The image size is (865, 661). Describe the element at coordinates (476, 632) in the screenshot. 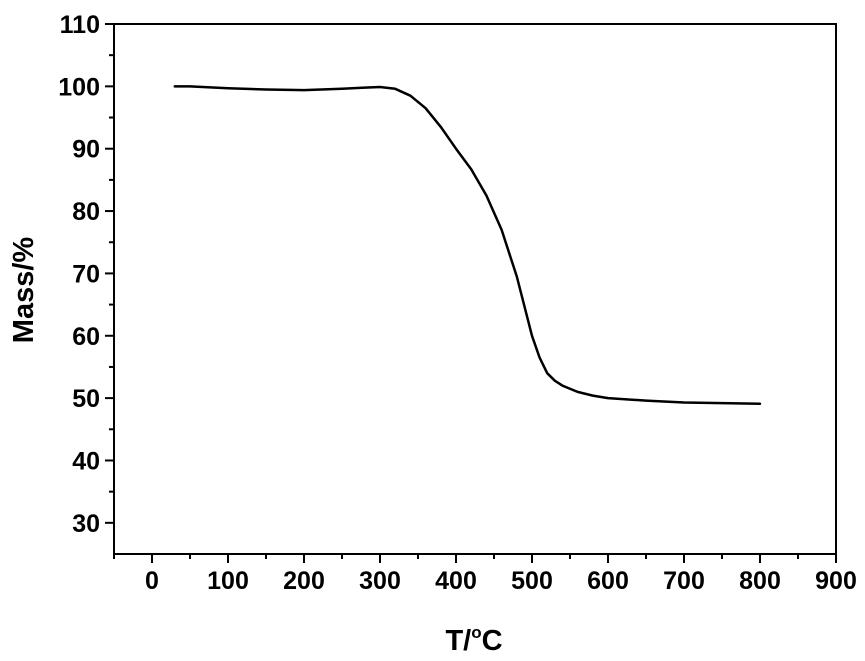

I see `x-axis-title-superscript: o` at that location.